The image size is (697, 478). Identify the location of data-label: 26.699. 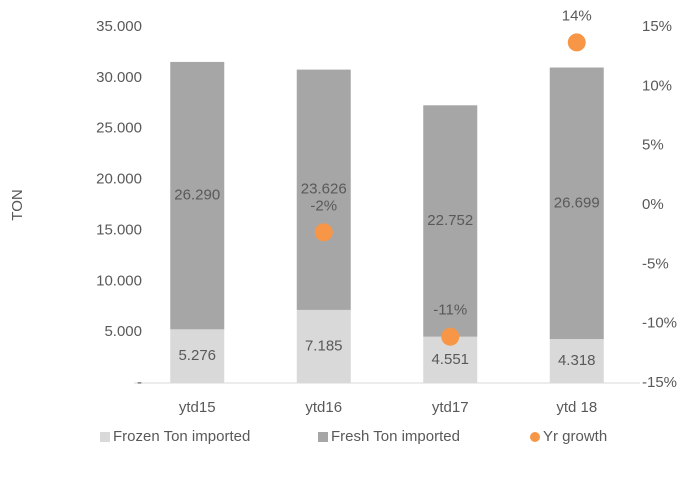
(577, 202).